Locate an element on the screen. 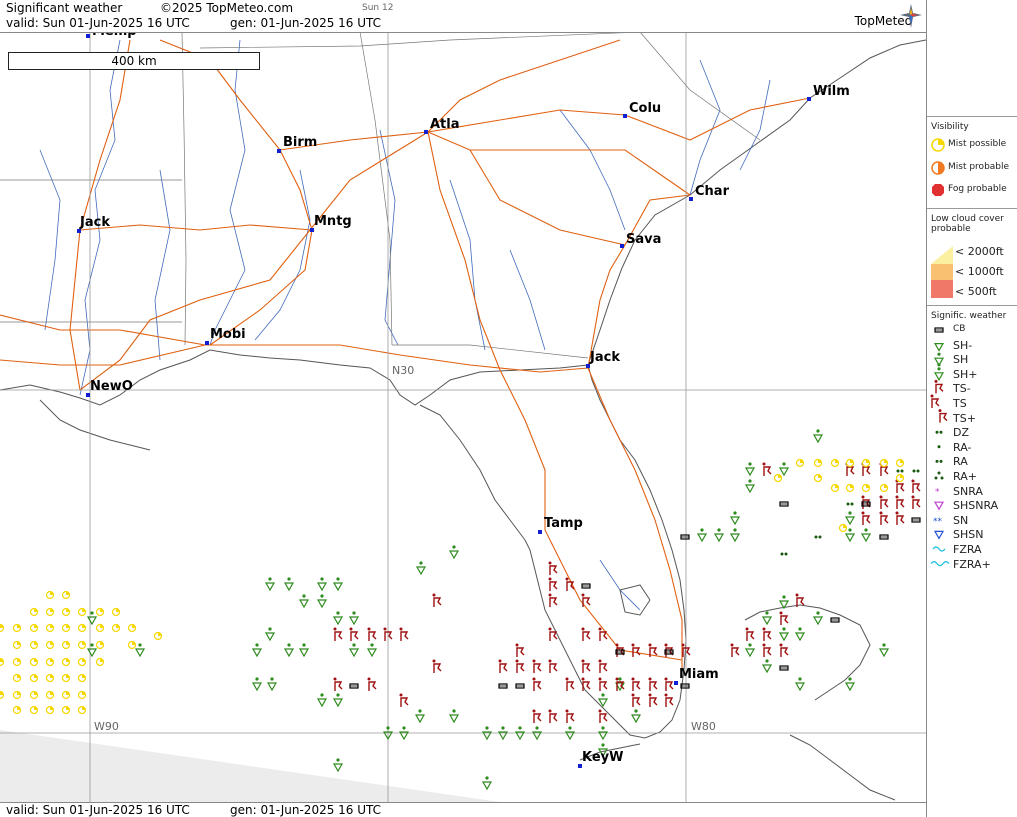 This screenshot has width=1017, height=817. mist-probable-icon is located at coordinates (938, 168).